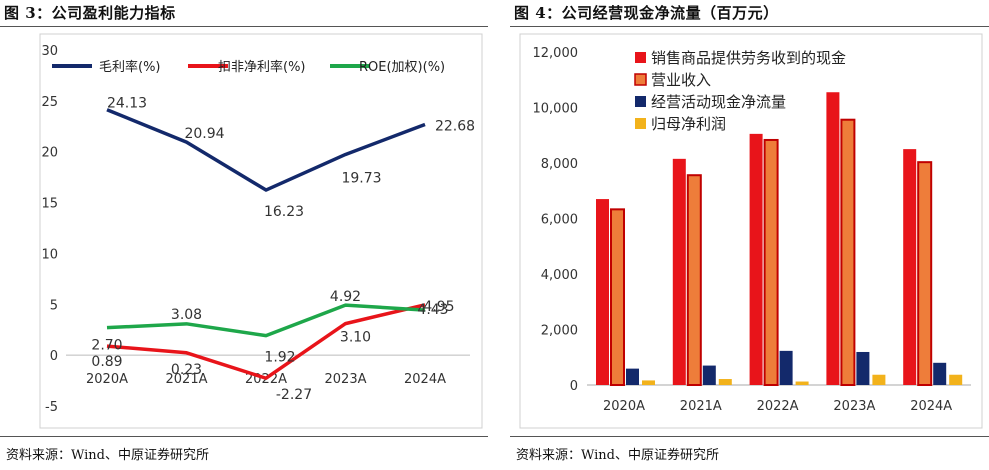 The height and width of the screenshot is (470, 989). Describe the element at coordinates (262, 67) in the screenshot. I see `legend-label: 扣非净利率(%)` at that location.